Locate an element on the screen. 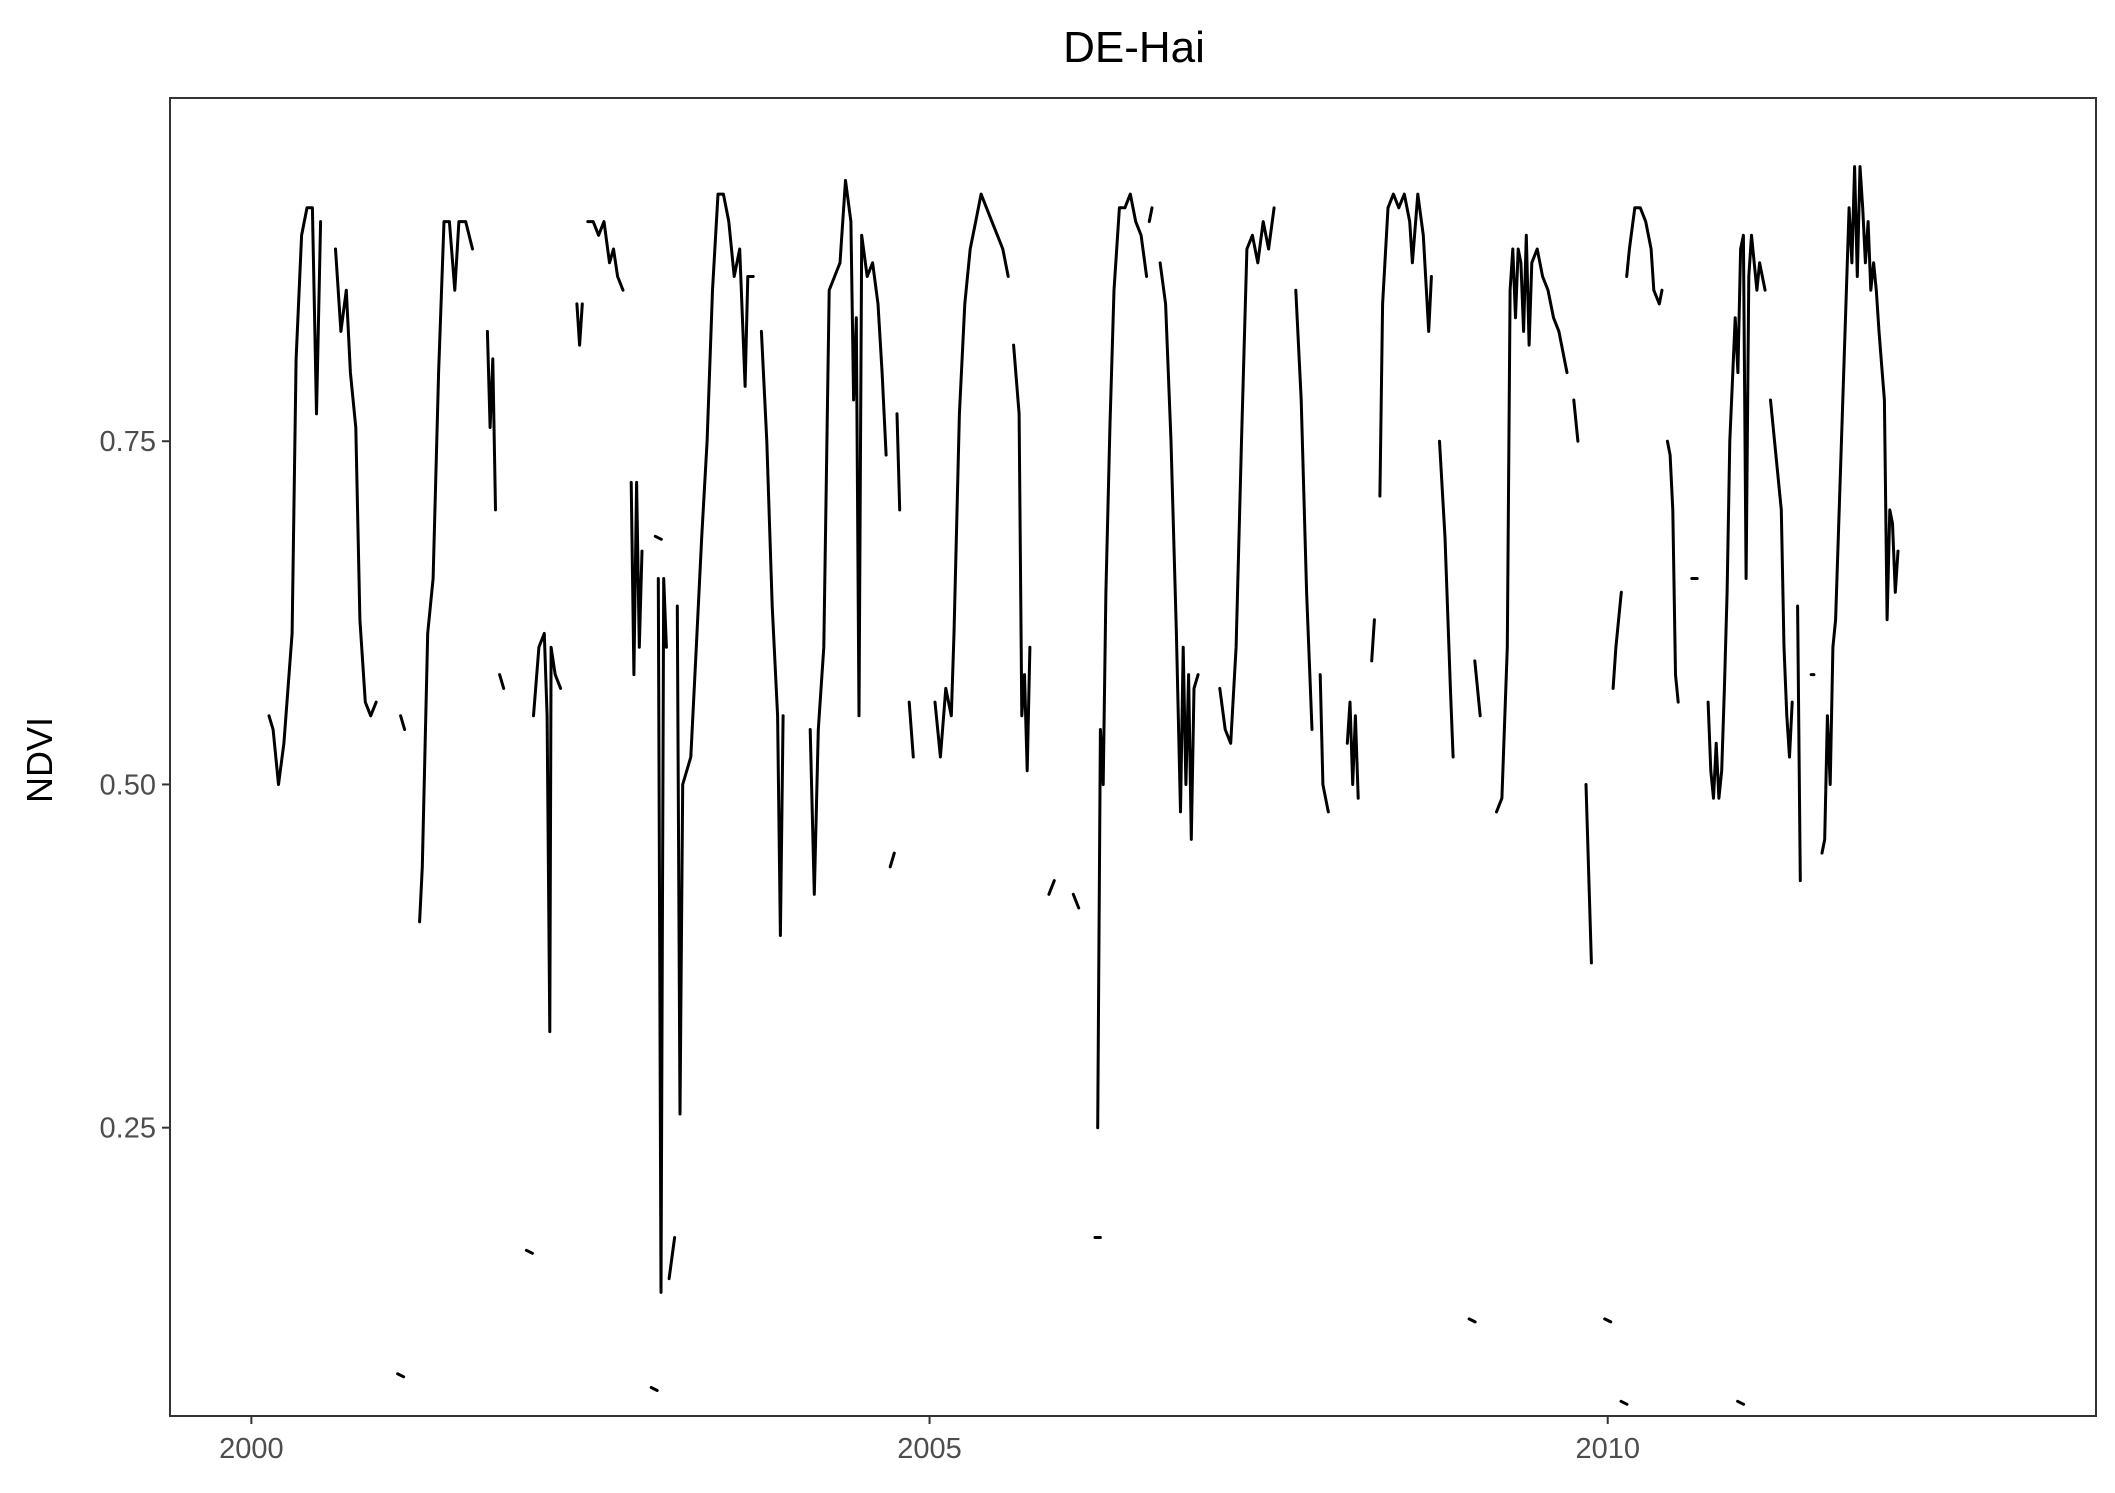  y-tick-label: 0.75 is located at coordinates (128, 442).